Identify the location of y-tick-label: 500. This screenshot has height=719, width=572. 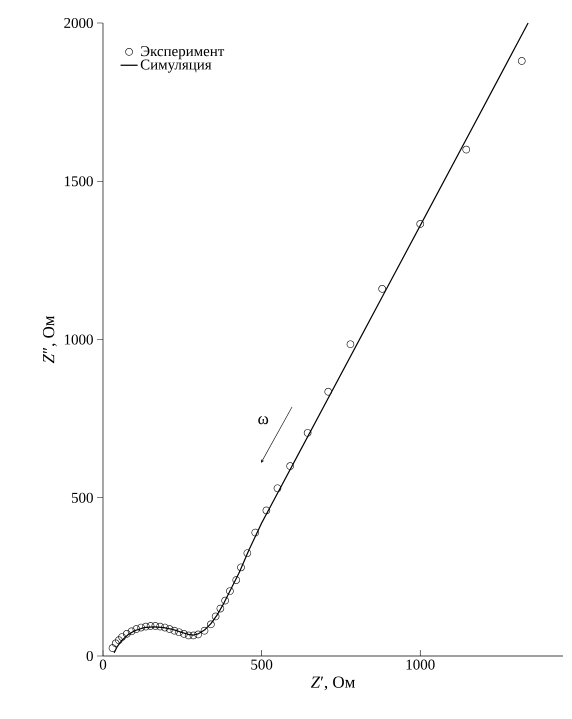
(82, 497).